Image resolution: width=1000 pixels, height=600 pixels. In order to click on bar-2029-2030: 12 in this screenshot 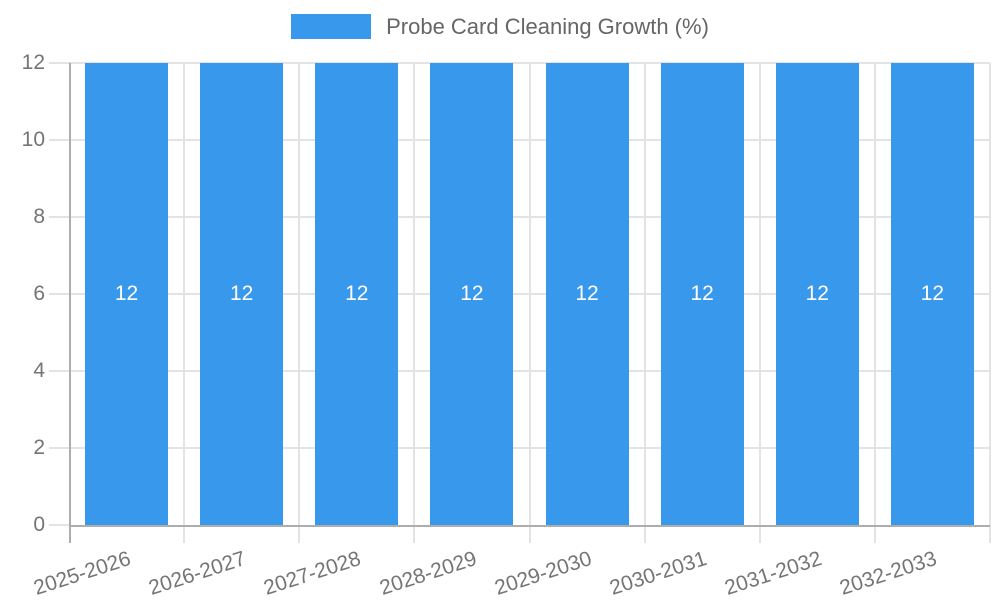, I will do `click(587, 294)`.